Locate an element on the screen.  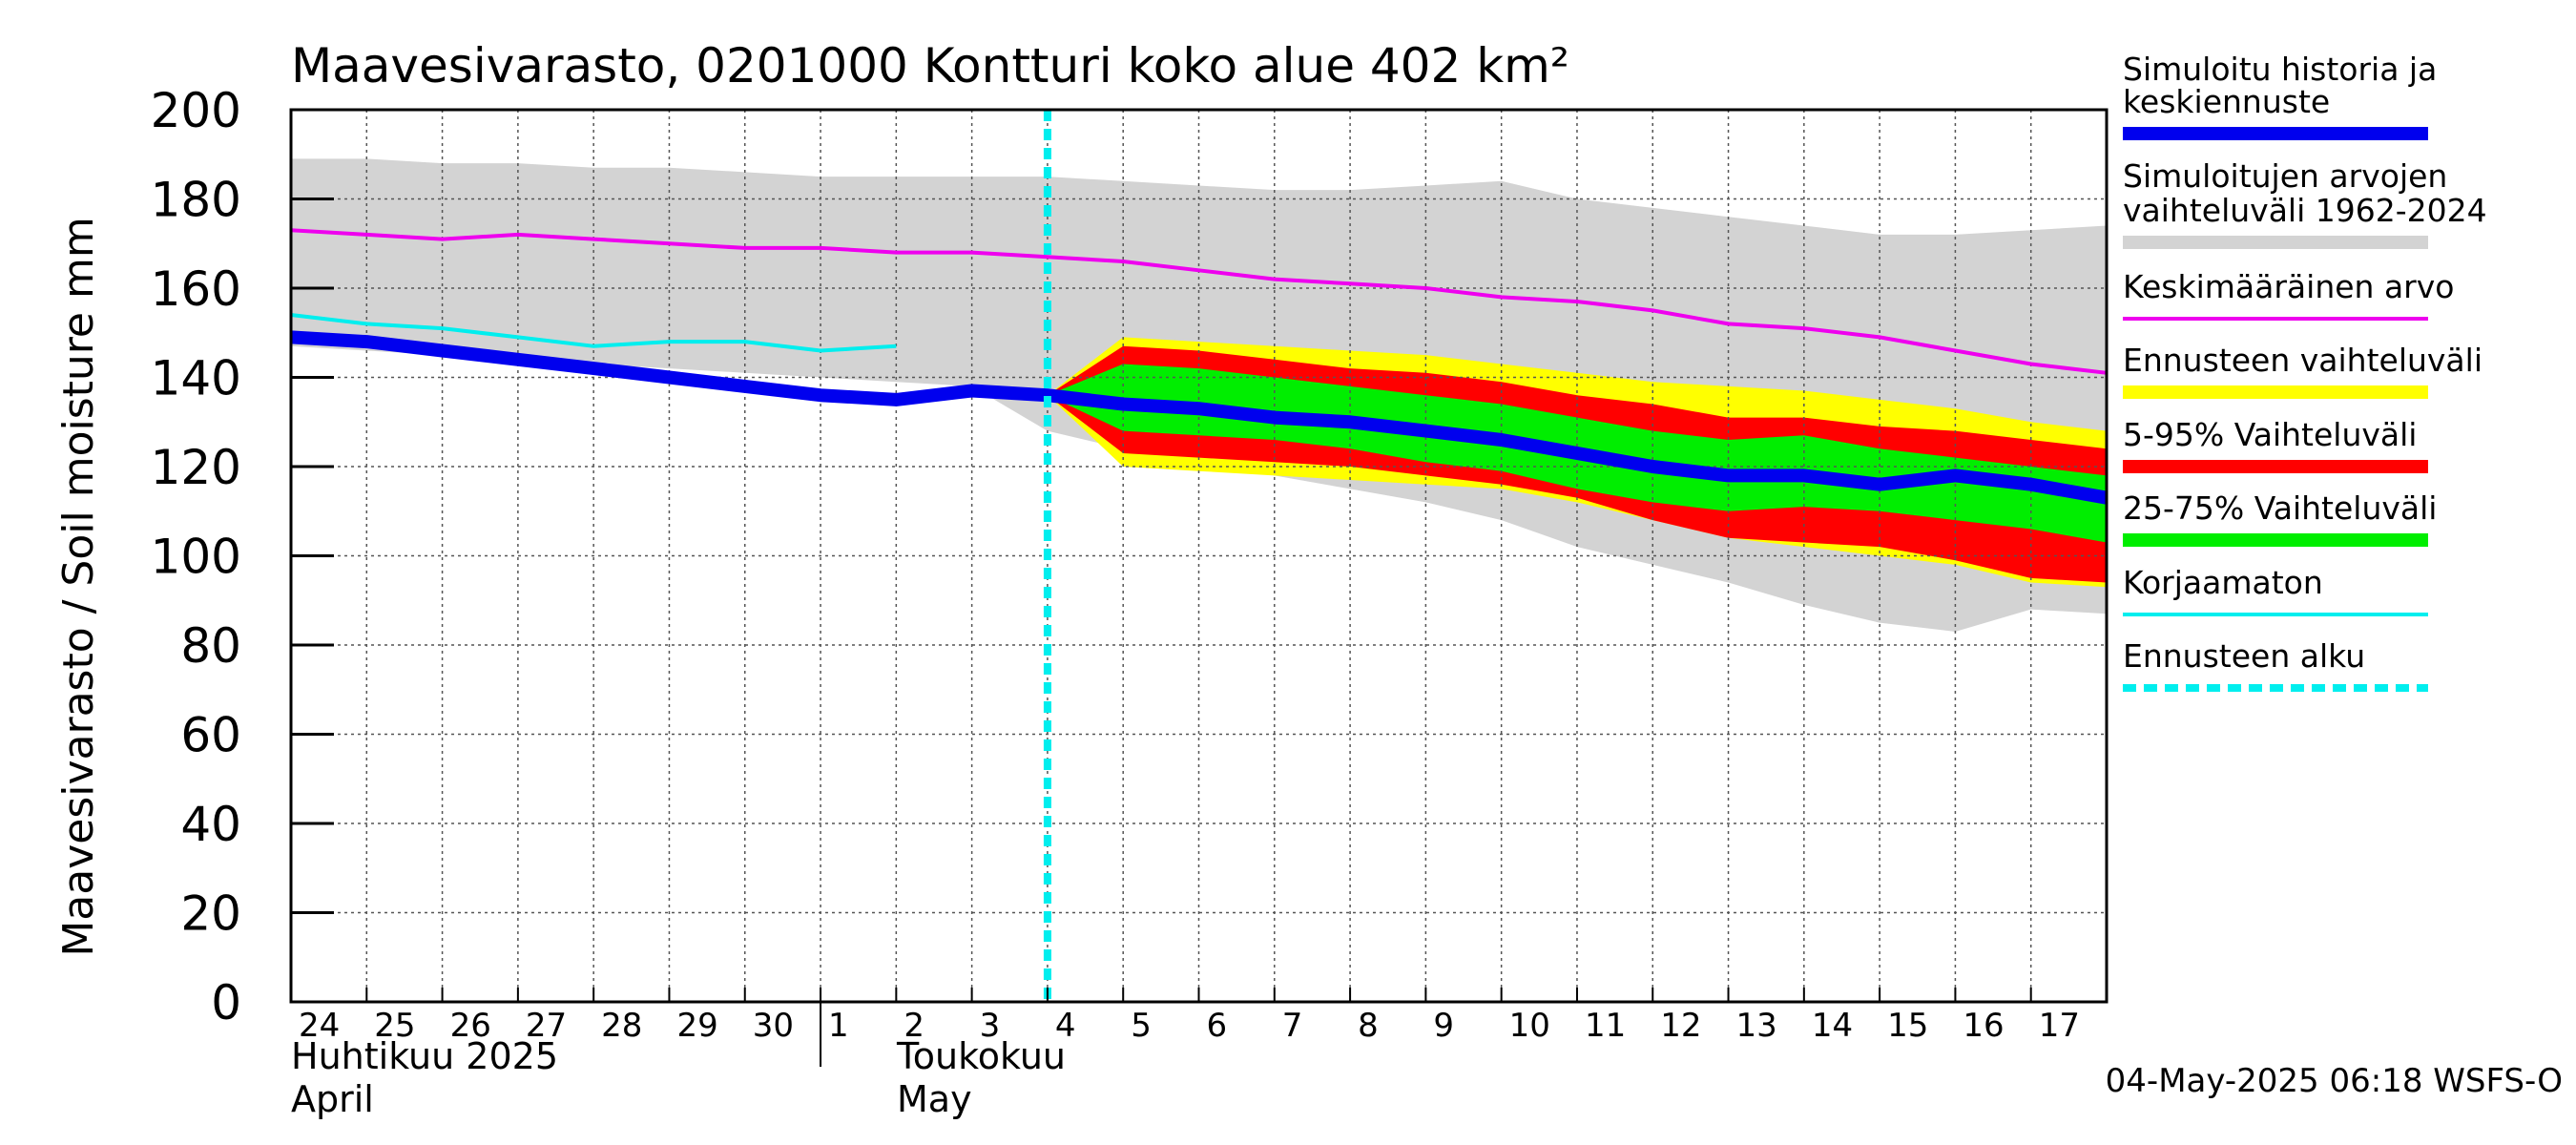
y-tick-label: 80 is located at coordinates (210, 646).